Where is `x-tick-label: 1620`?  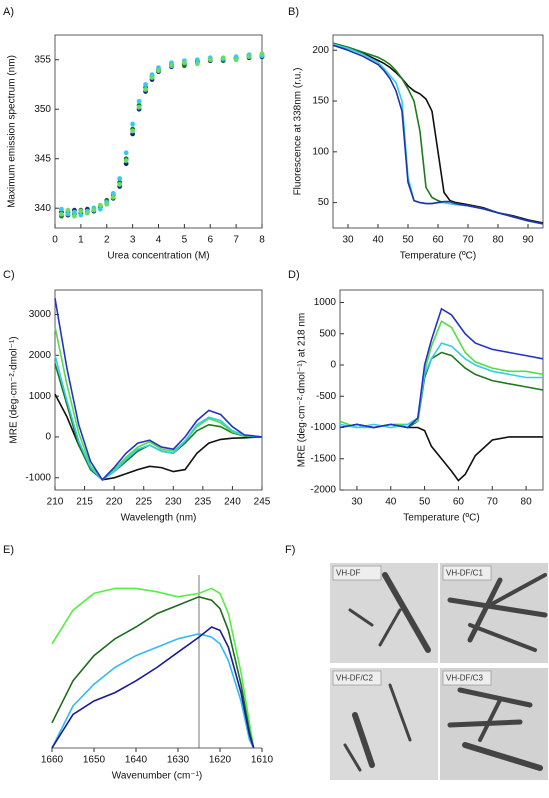
x-tick-label: 1620 is located at coordinates (220, 760).